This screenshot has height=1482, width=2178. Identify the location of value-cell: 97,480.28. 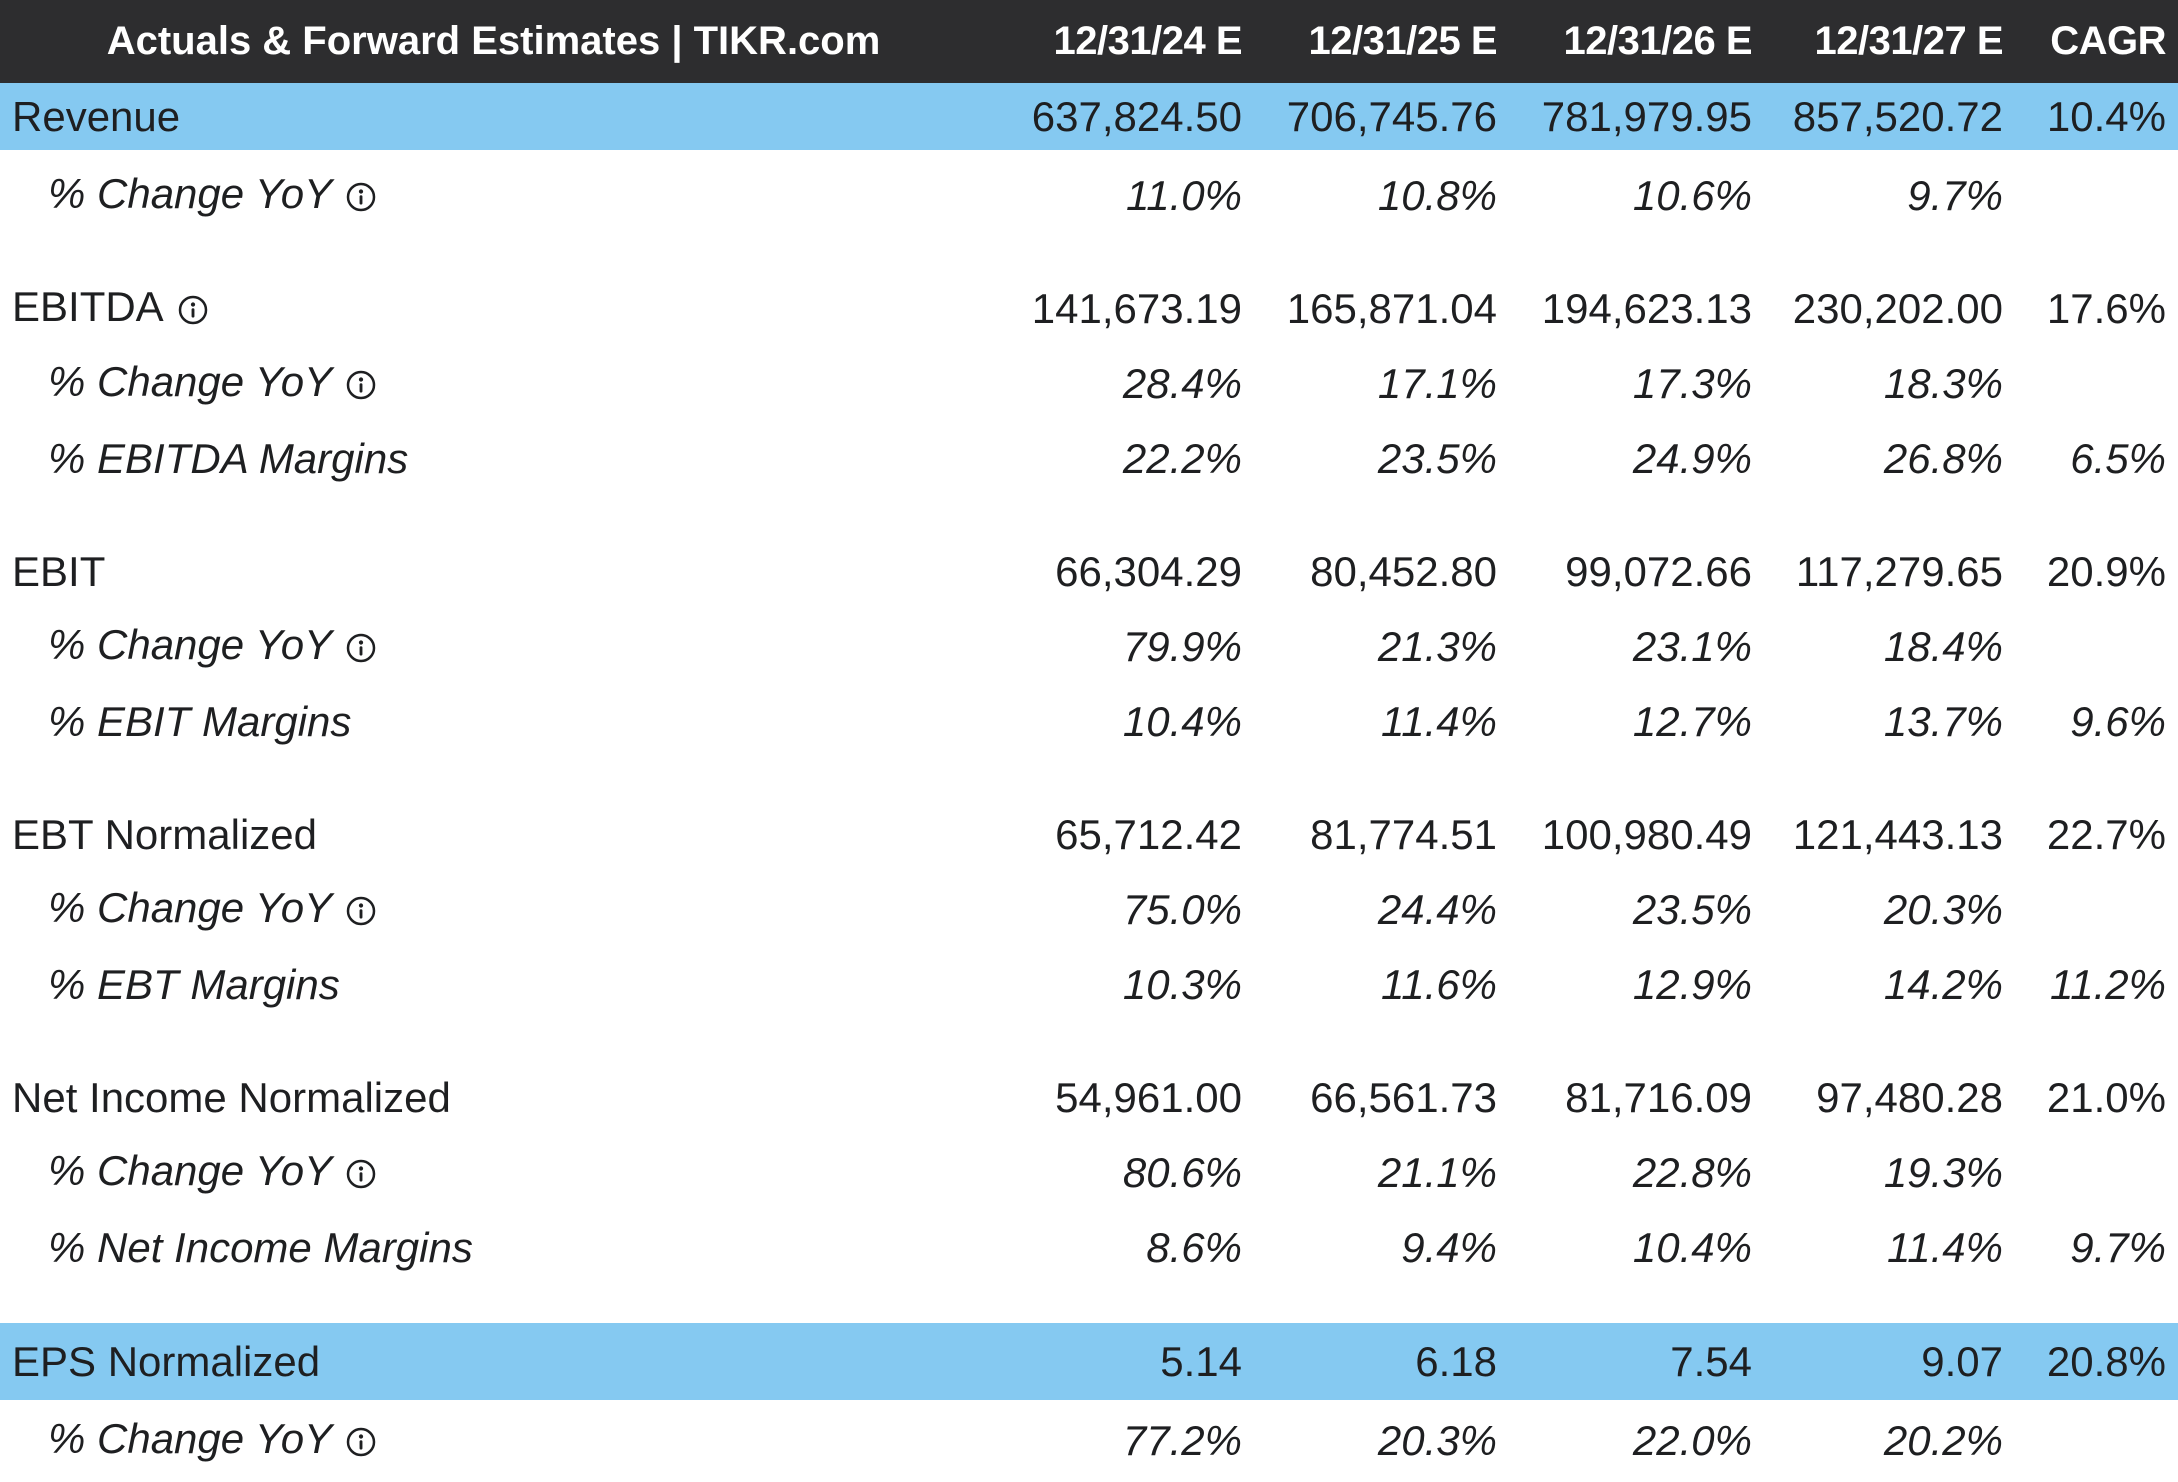
(1909, 1097).